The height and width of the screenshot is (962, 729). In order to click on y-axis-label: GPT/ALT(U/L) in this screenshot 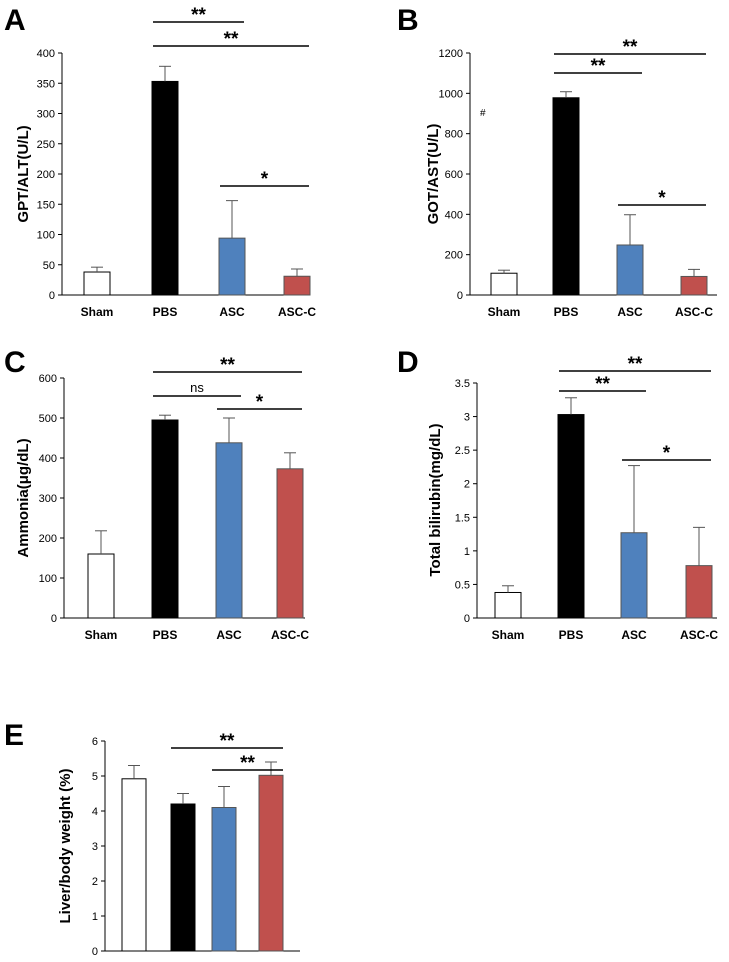, I will do `click(23, 173)`.